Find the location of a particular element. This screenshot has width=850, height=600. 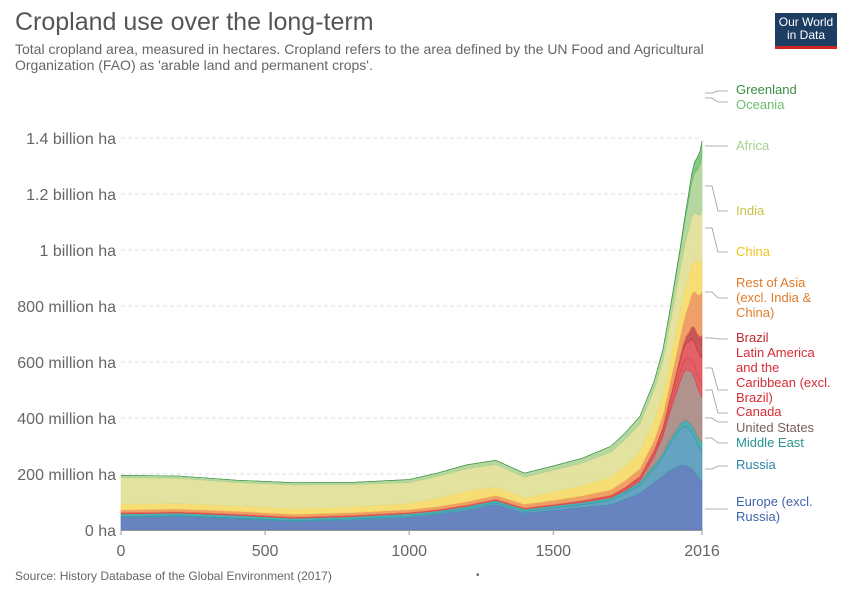

legend-label-text: United States is located at coordinates (775, 427).